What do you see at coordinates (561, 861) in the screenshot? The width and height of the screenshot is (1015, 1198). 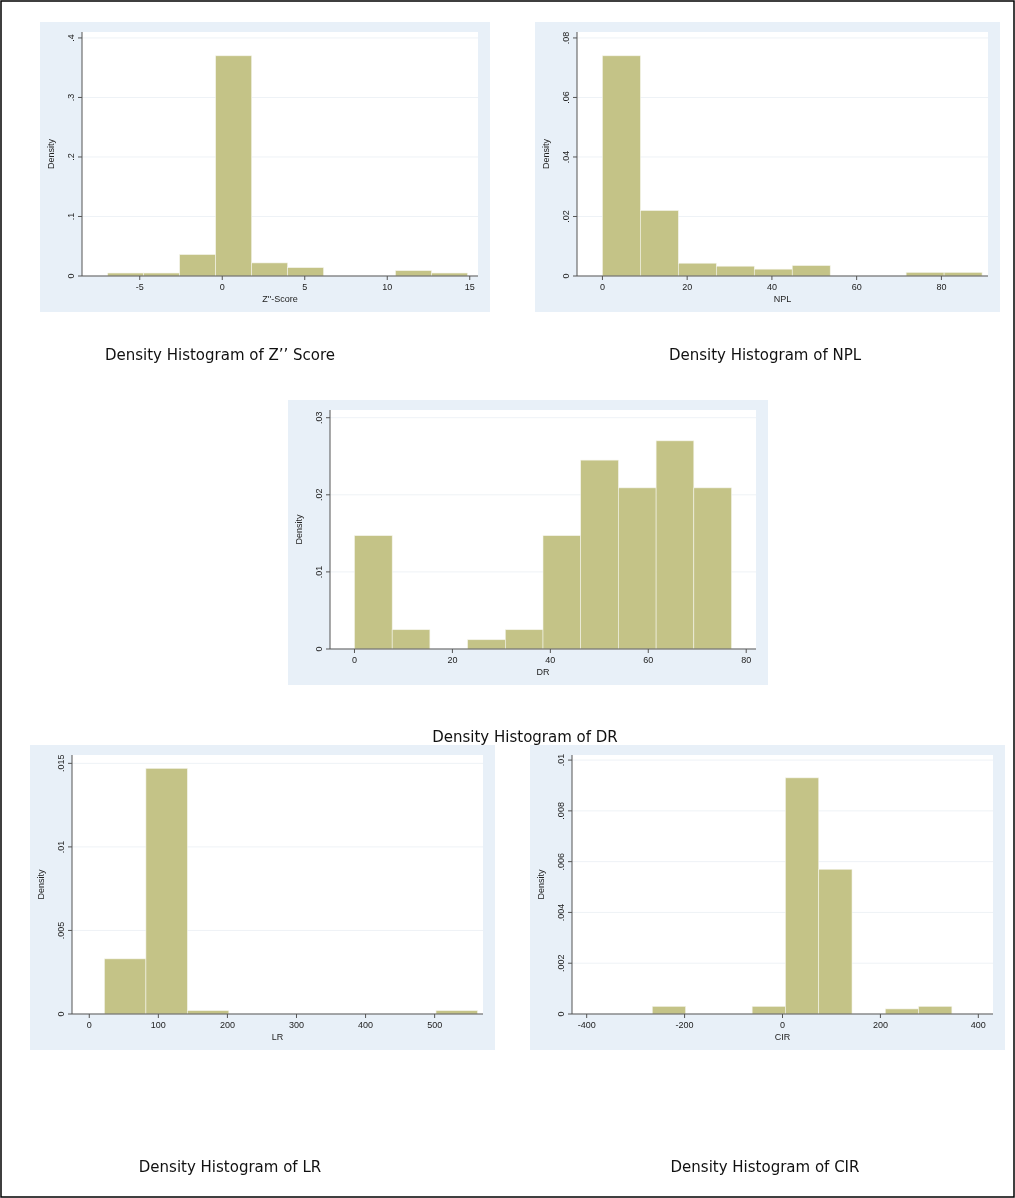 I see `y-tick-label: .006` at bounding box center [561, 861].